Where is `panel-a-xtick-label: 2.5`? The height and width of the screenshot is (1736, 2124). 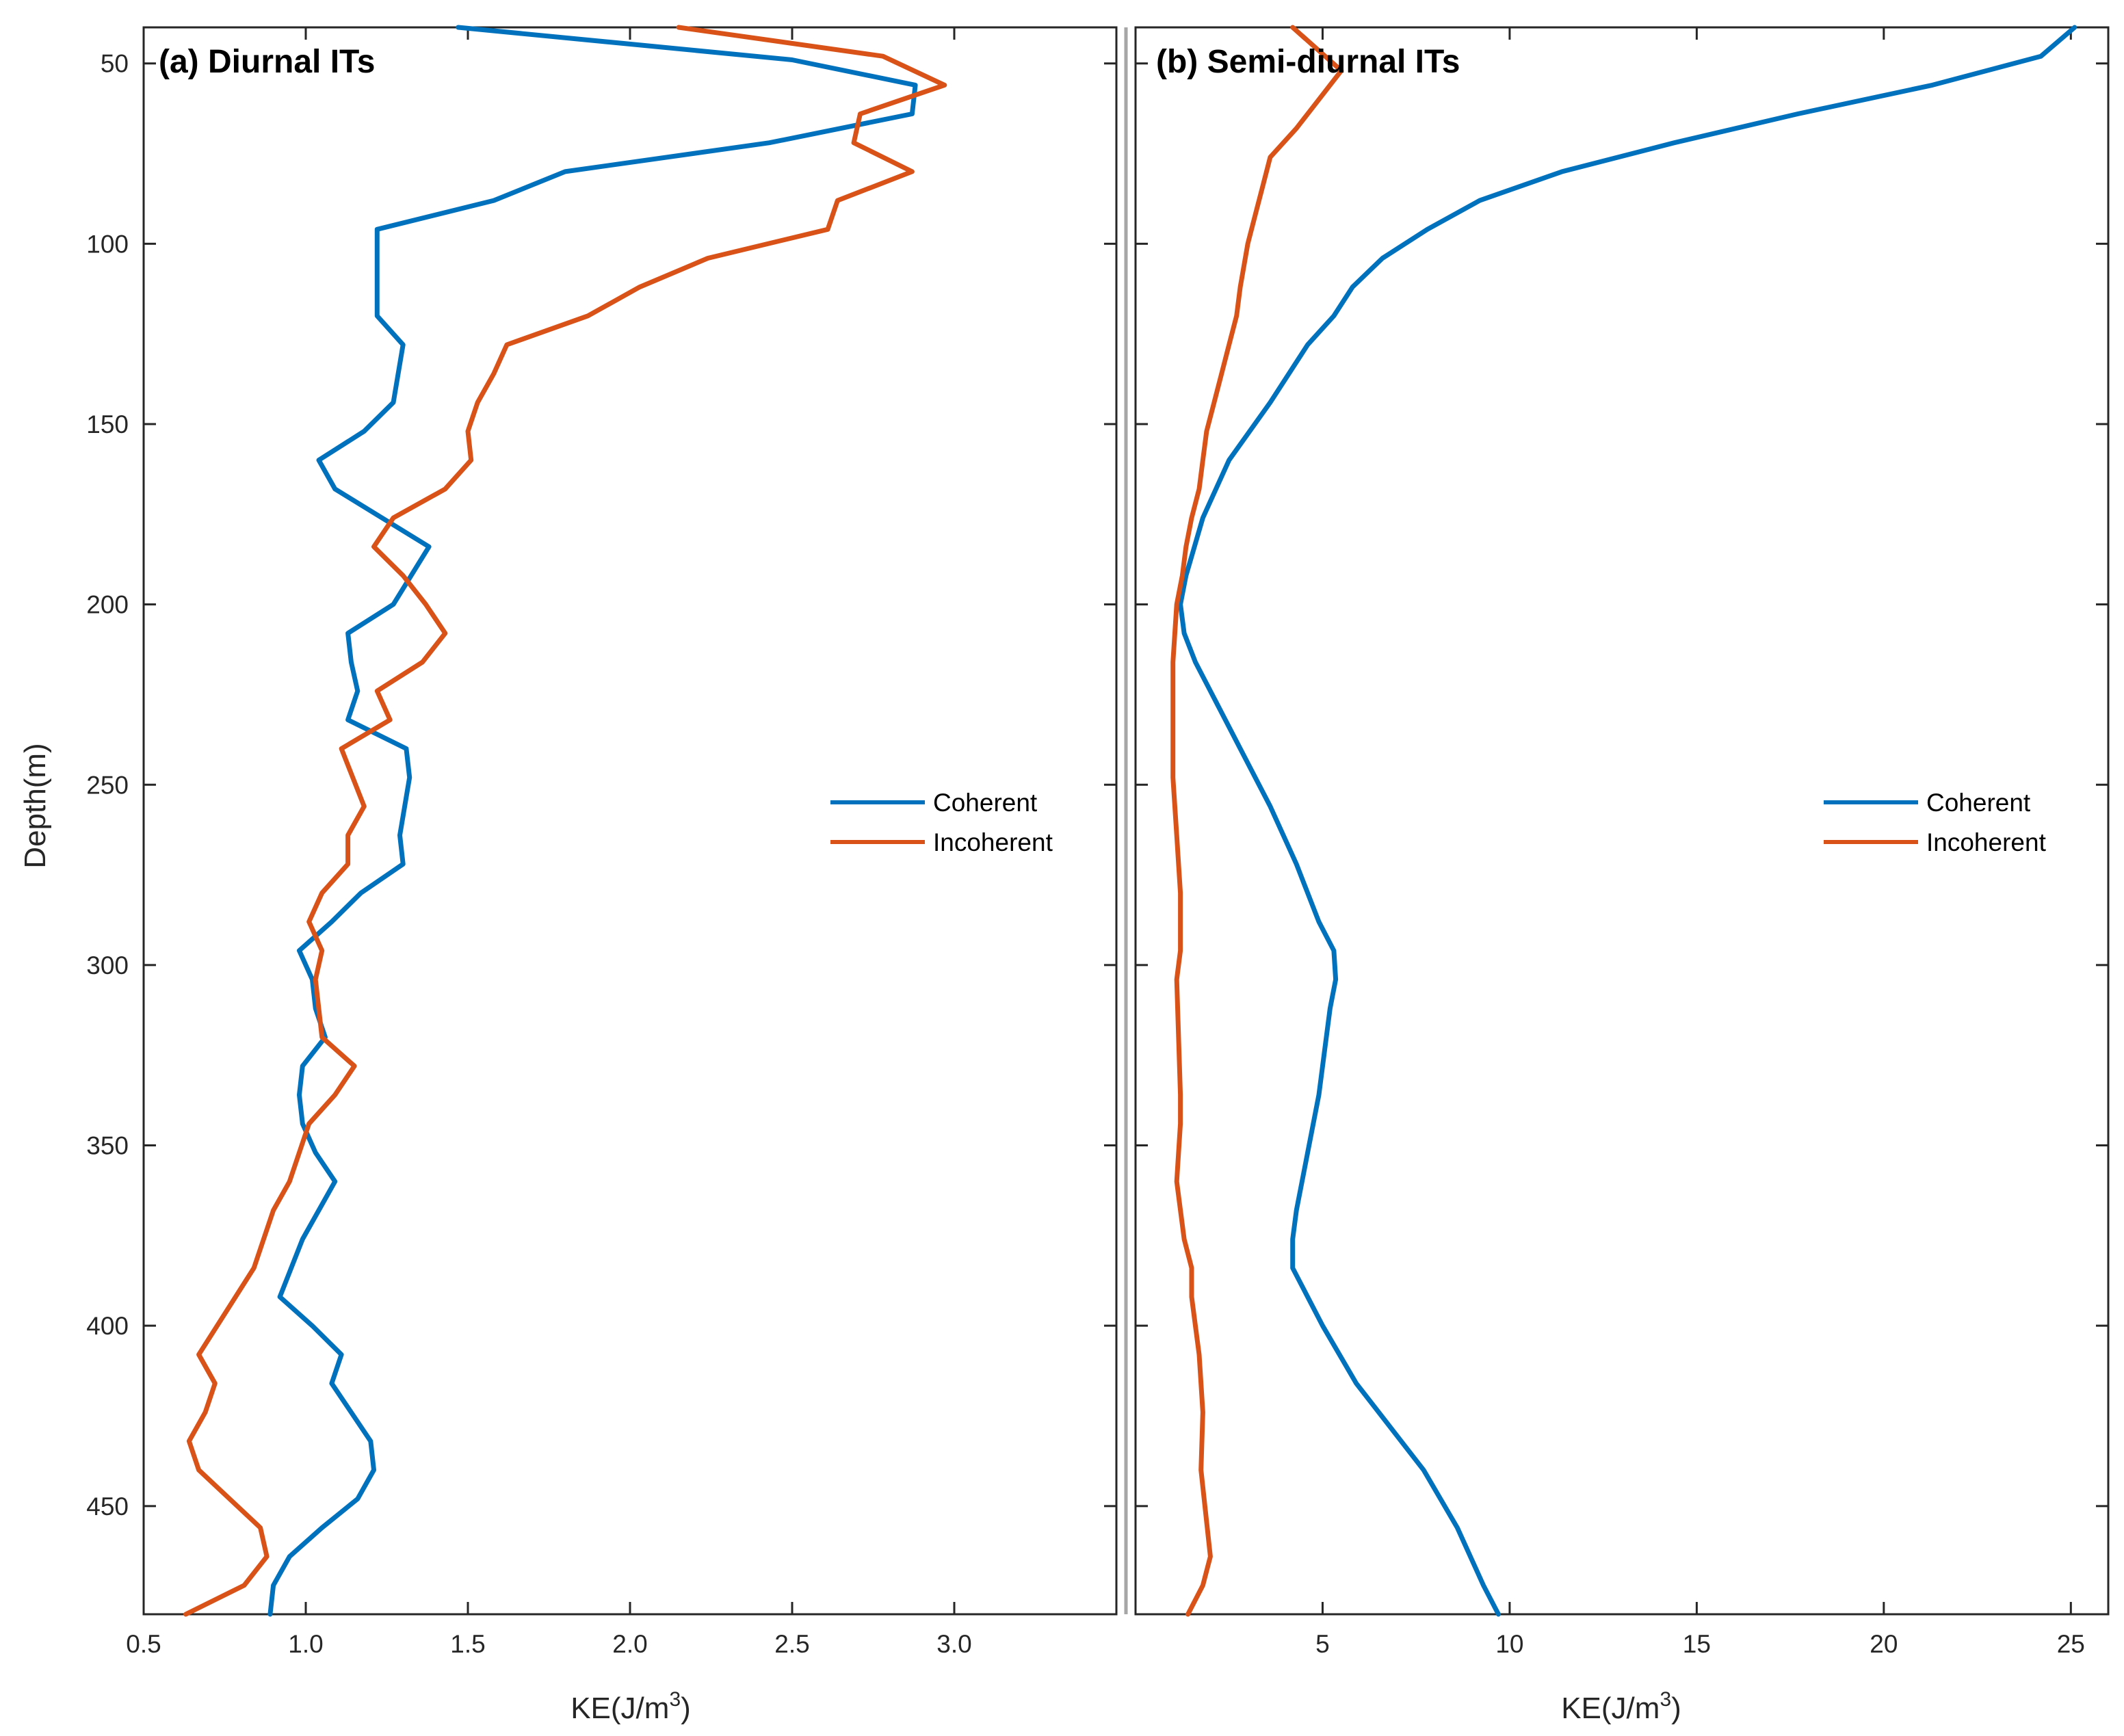
panel-a-xtick-label: 2.5 is located at coordinates (791, 1644).